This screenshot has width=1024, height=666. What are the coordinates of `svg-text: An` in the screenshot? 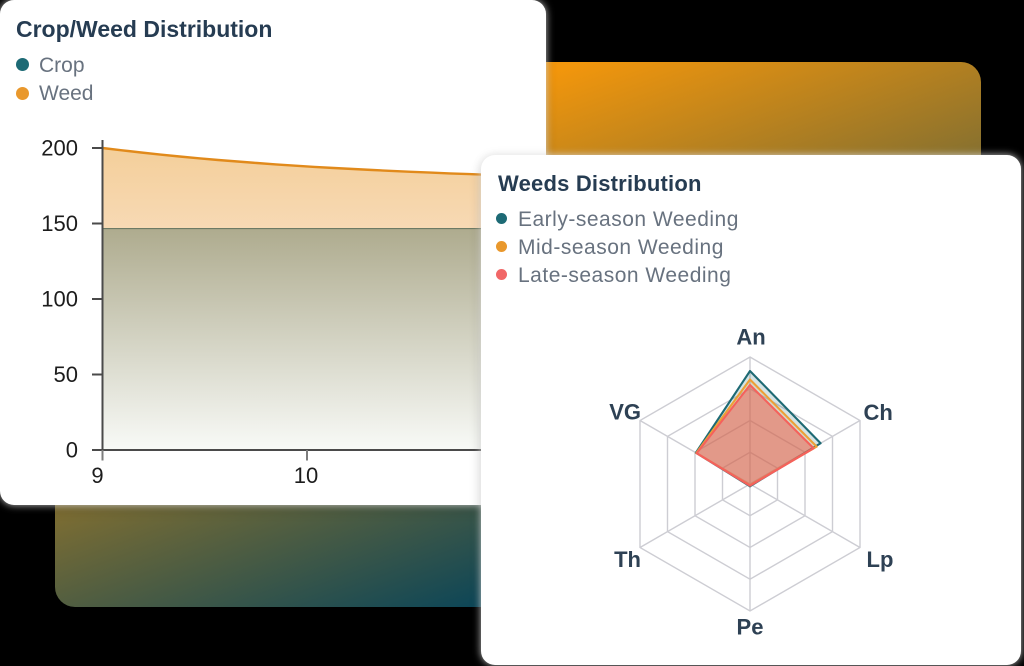 It's located at (750, 337).